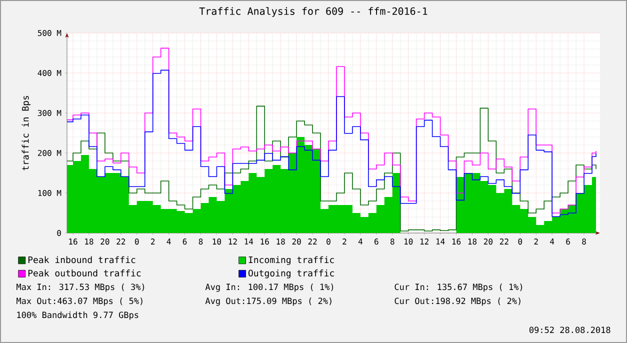  I want to click on y-tick-label: 500 M, so click(50, 33).